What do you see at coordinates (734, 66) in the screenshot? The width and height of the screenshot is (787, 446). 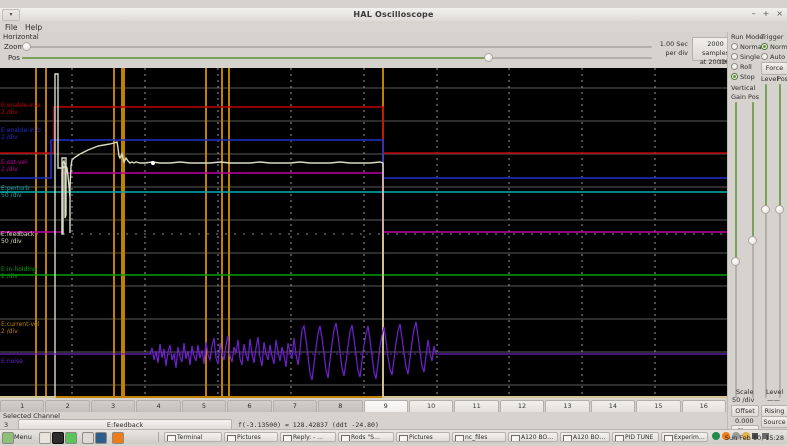 I see `run-mode-roll-radio` at bounding box center [734, 66].